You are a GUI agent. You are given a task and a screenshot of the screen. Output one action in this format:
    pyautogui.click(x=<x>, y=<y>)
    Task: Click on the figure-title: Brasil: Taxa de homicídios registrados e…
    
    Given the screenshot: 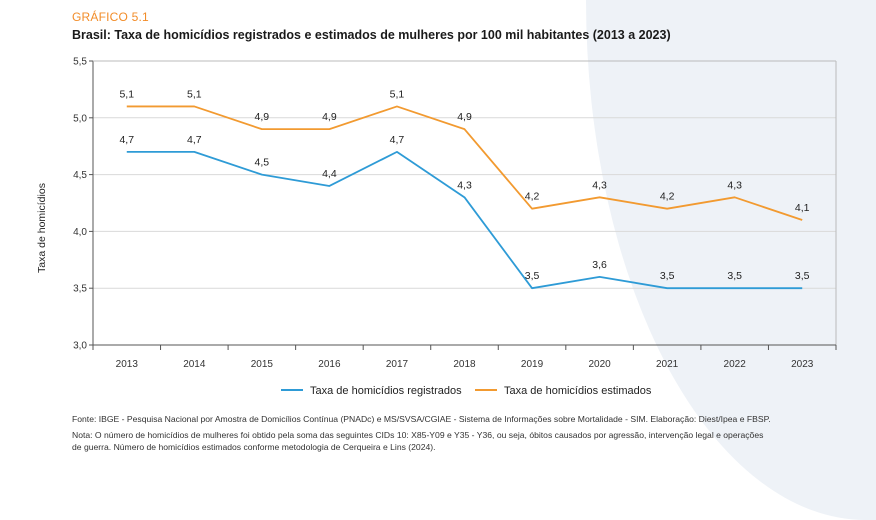 What is the action you would take?
    pyautogui.click(x=371, y=35)
    